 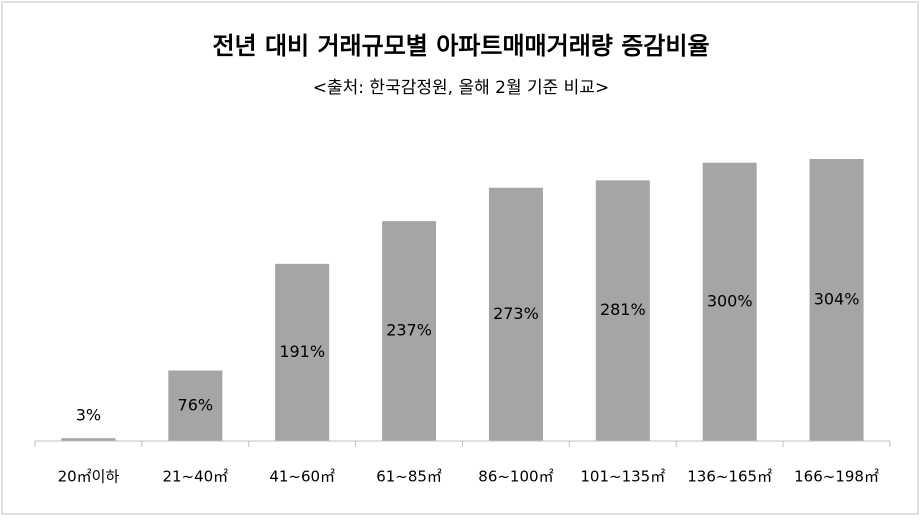 What do you see at coordinates (836, 477) in the screenshot?
I see `x-tick-label: 166~198㎡` at bounding box center [836, 477].